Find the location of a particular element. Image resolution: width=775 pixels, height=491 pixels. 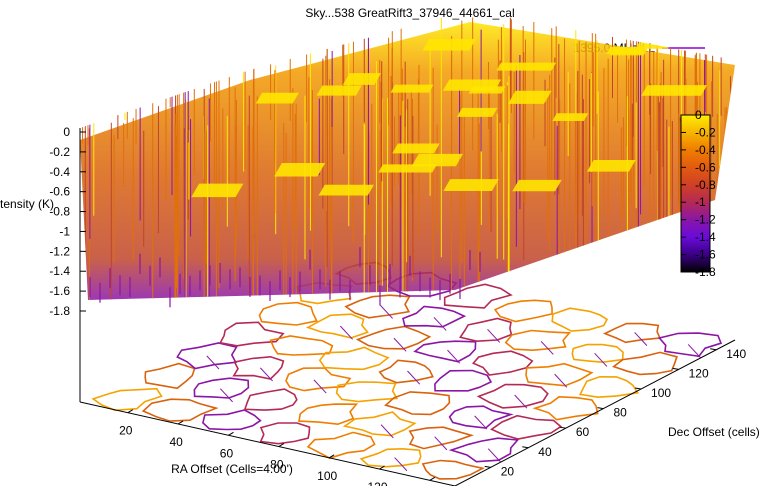

colorbar-tick-label: -1 is located at coordinates (700, 202).